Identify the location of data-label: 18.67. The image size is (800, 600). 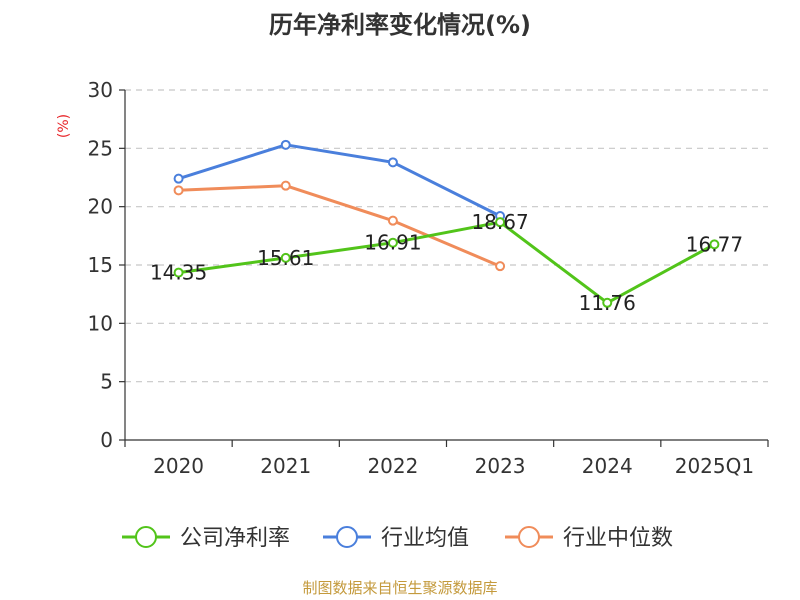
(499, 222).